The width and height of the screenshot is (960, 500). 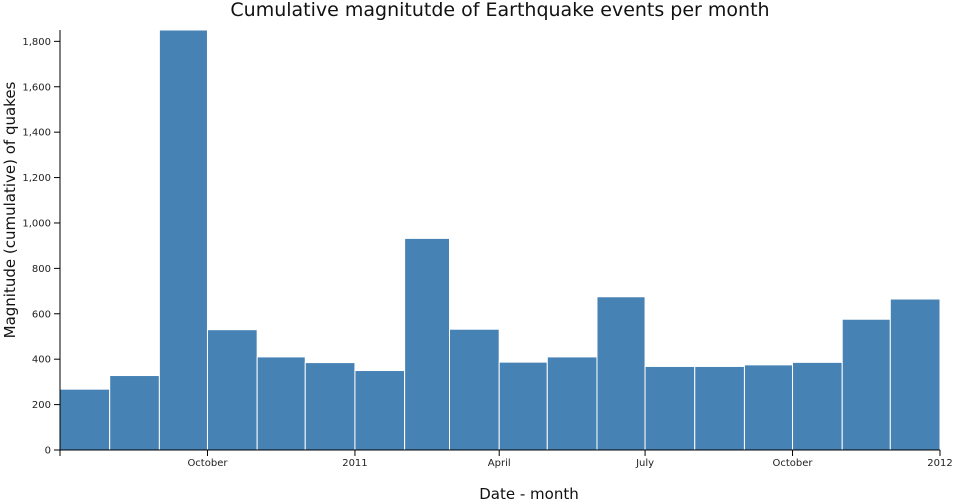 I want to click on y-tick-label: 1,000, so click(x=36, y=223).